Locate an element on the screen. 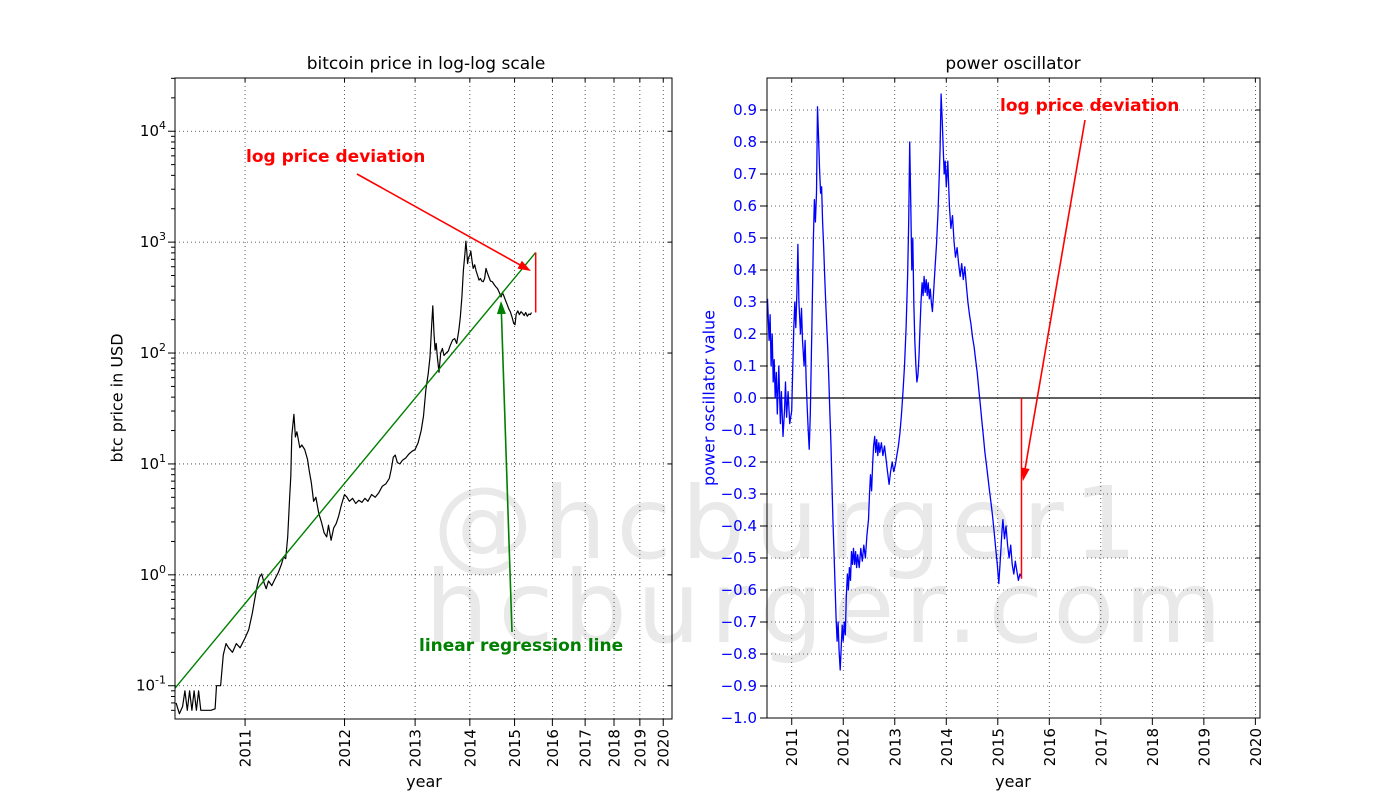  left-x-axis-label: year is located at coordinates (424, 781).